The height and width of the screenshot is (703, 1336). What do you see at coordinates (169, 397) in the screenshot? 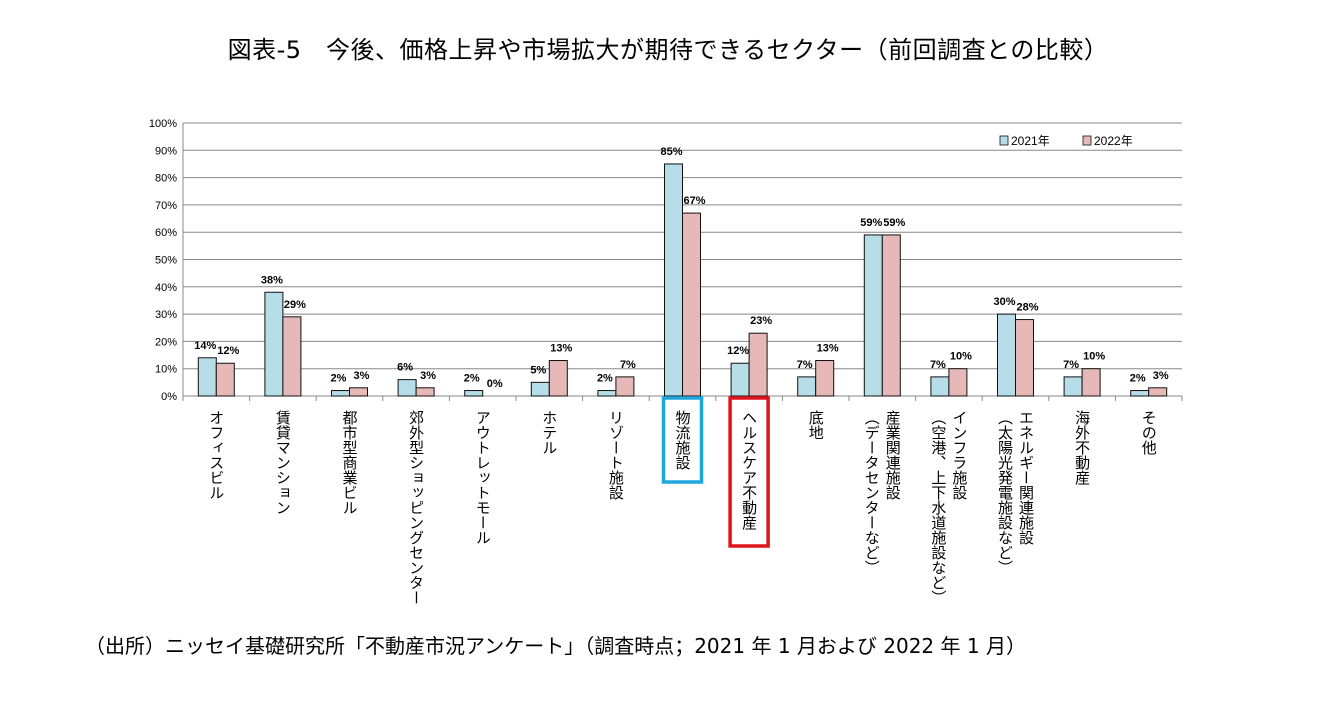
I see `y-tick-label: 0%` at bounding box center [169, 397].